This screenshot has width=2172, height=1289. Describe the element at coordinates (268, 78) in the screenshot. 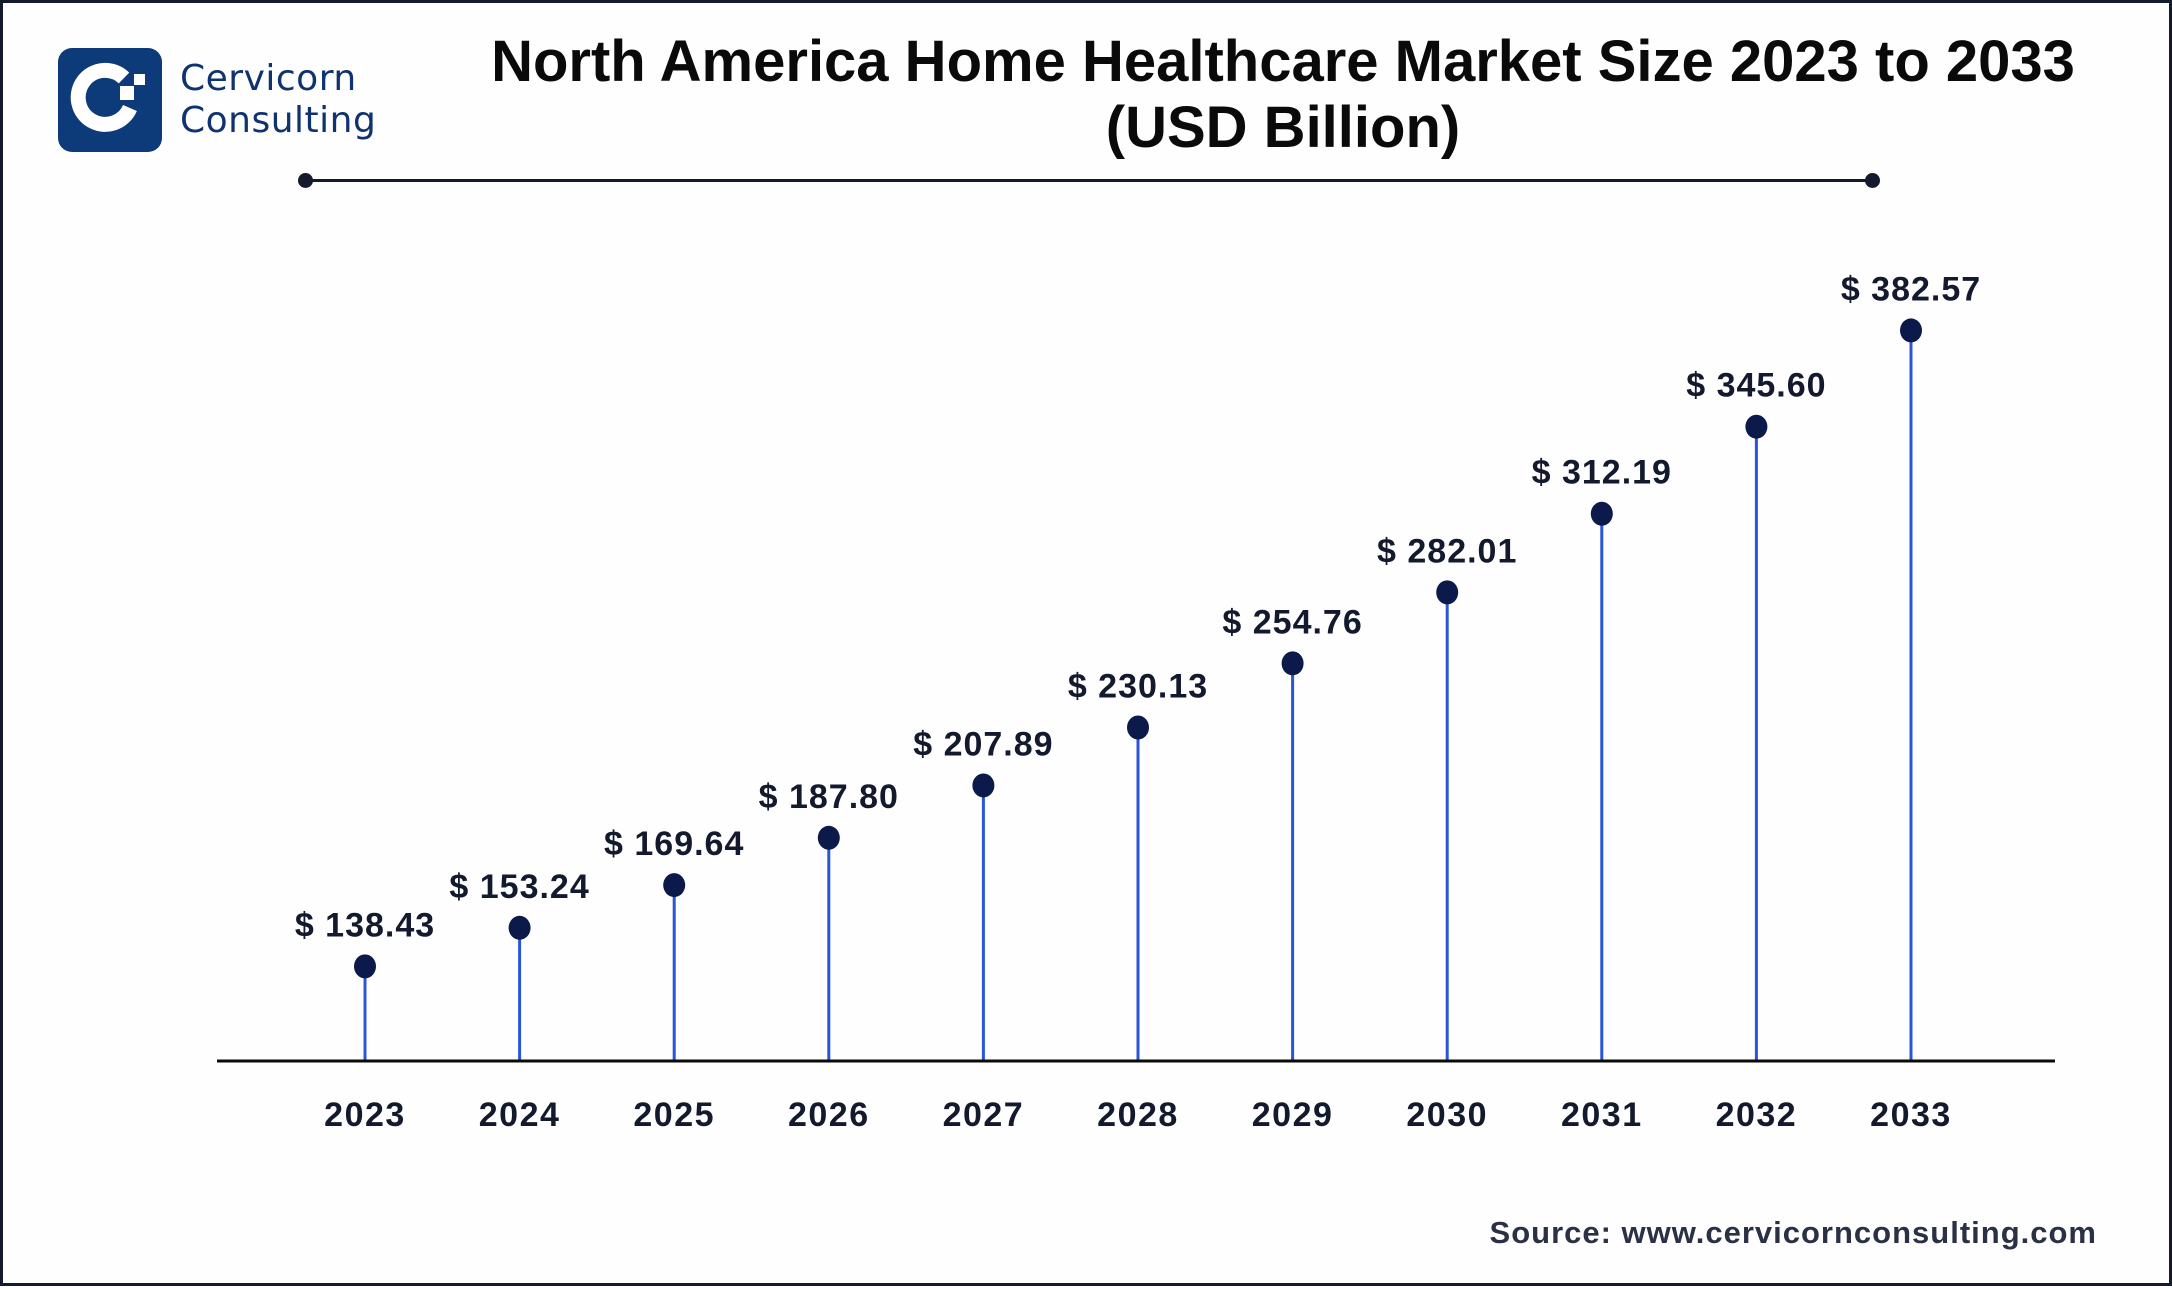

I see `brand-name-line1: Cervicorn` at that location.